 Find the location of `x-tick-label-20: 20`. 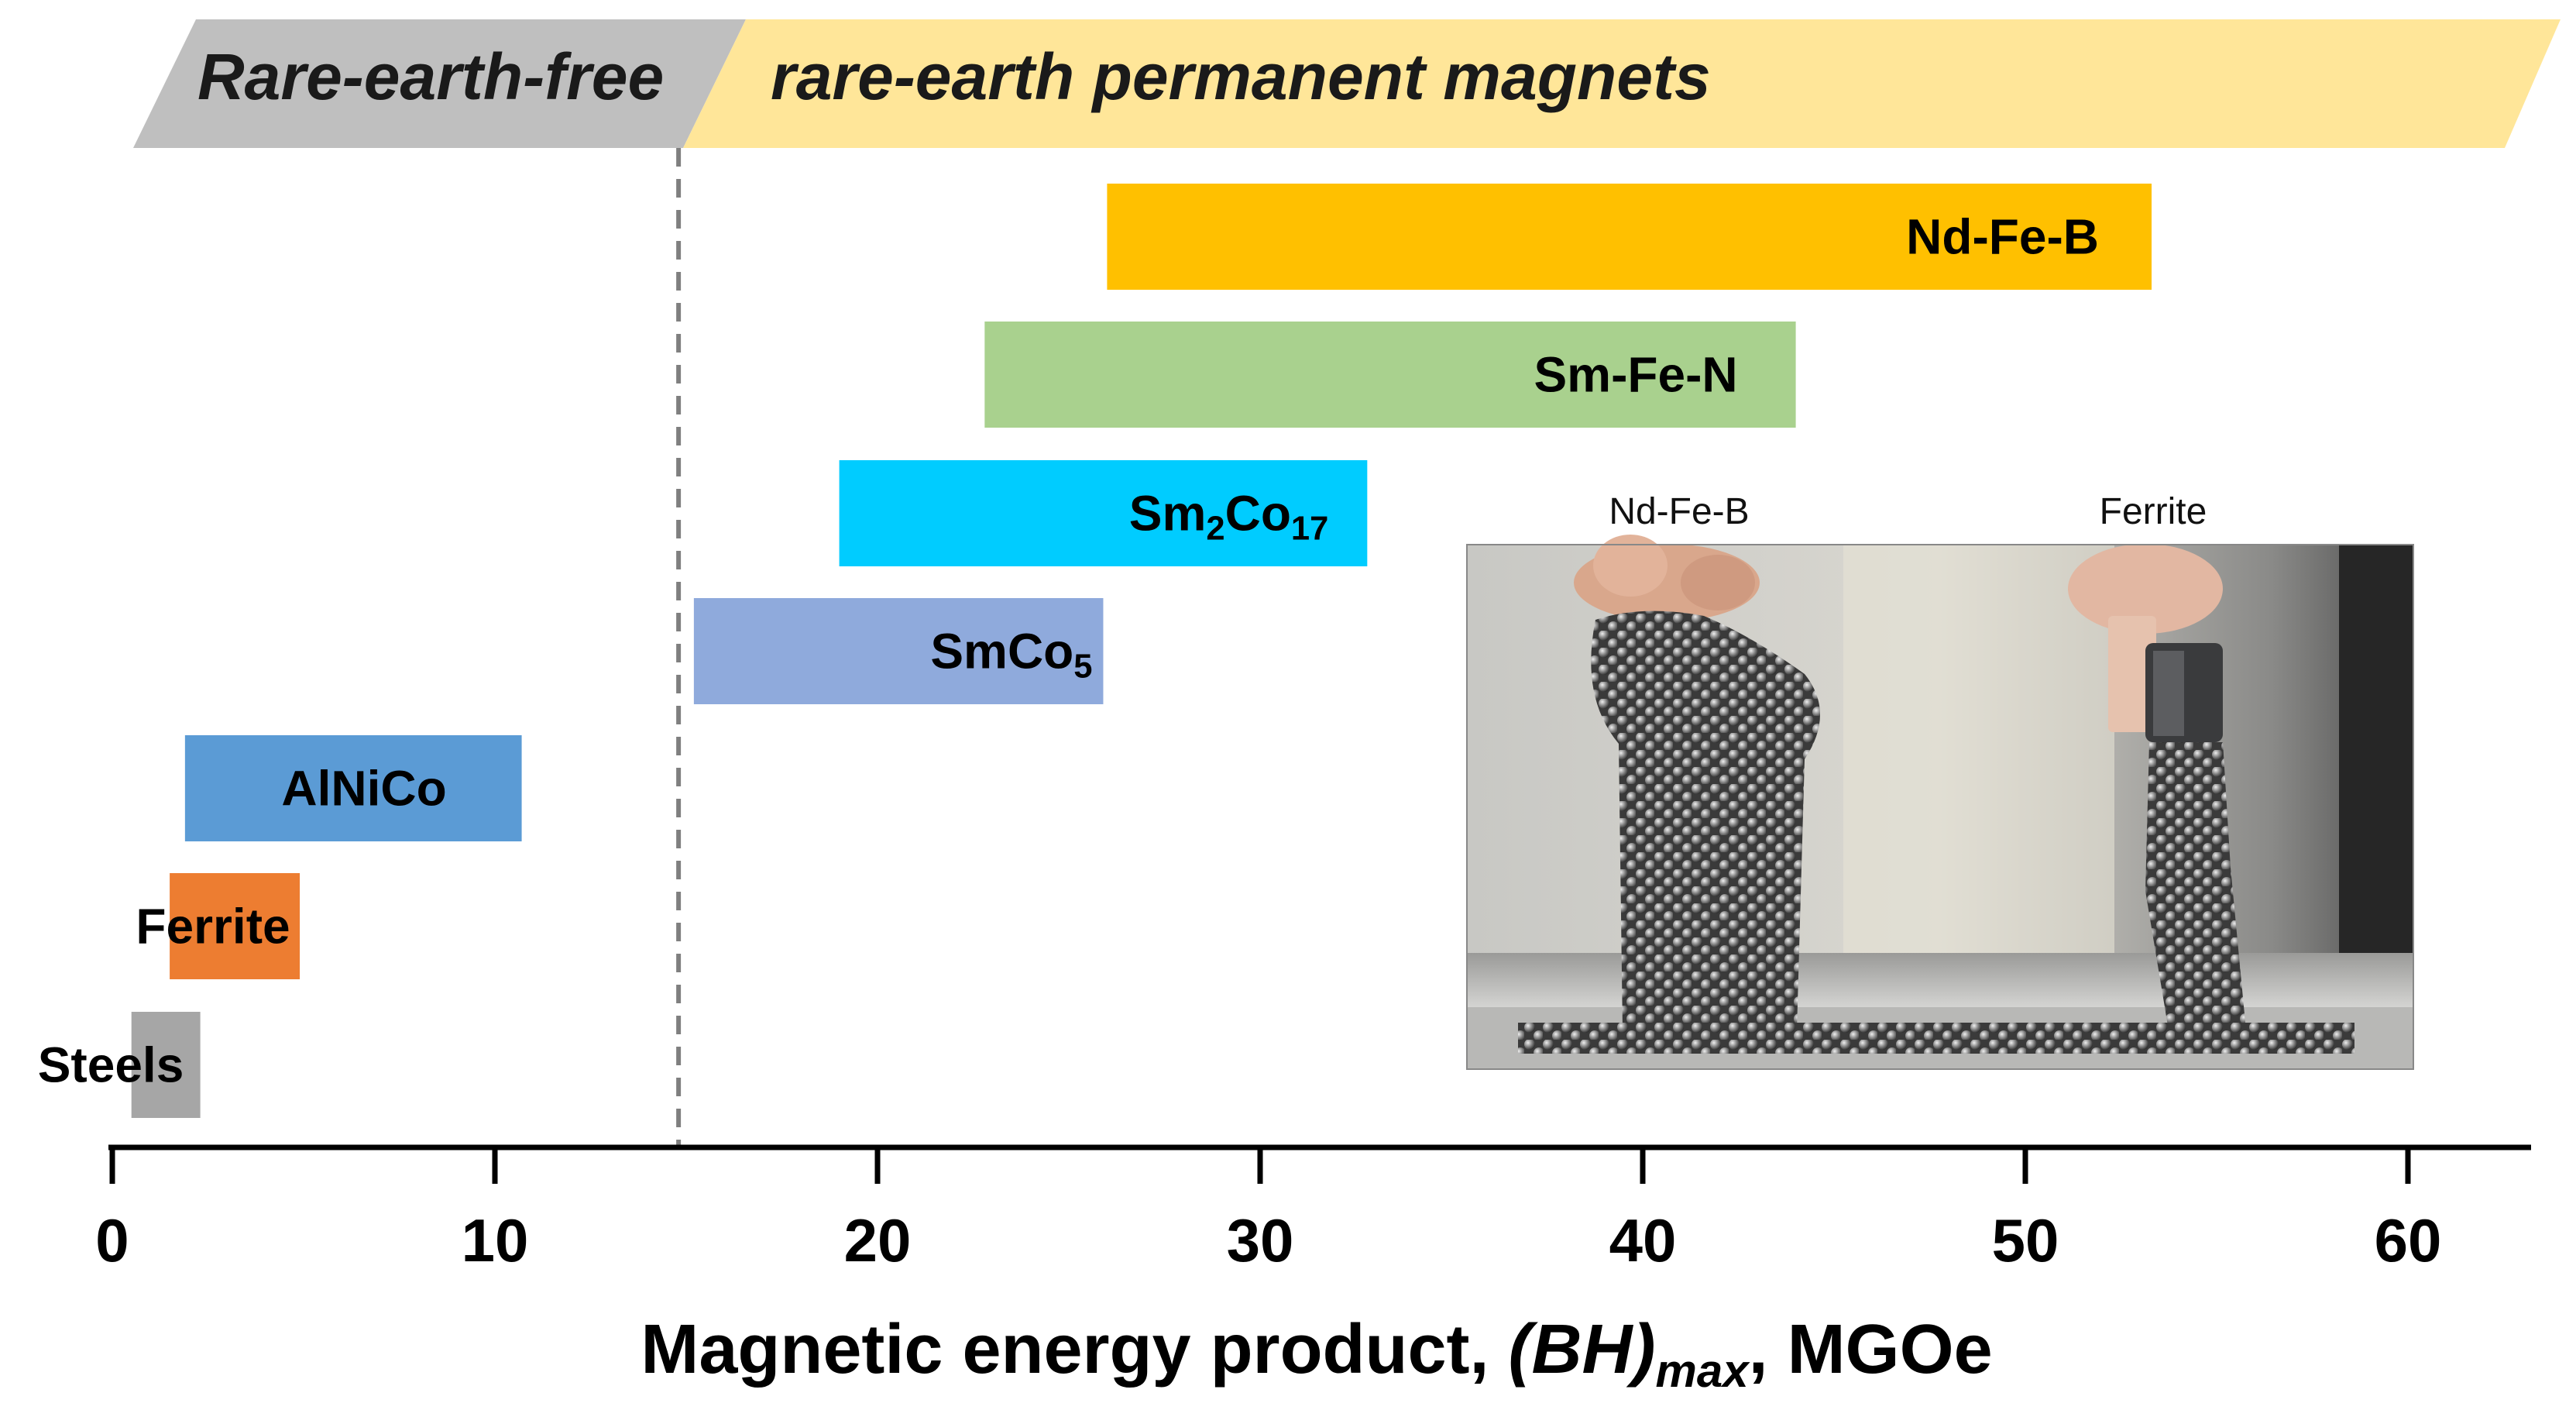

x-tick-label-20: 20 is located at coordinates (878, 1240).